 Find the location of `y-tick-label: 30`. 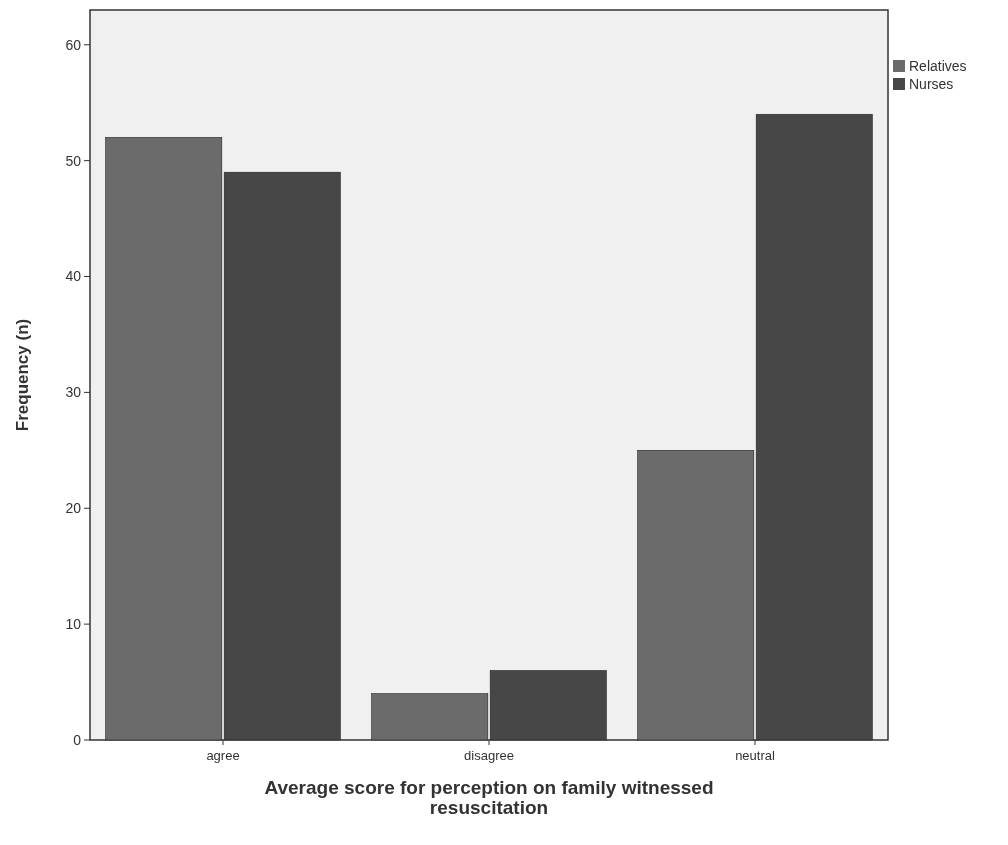

y-tick-label: 30 is located at coordinates (73, 392).